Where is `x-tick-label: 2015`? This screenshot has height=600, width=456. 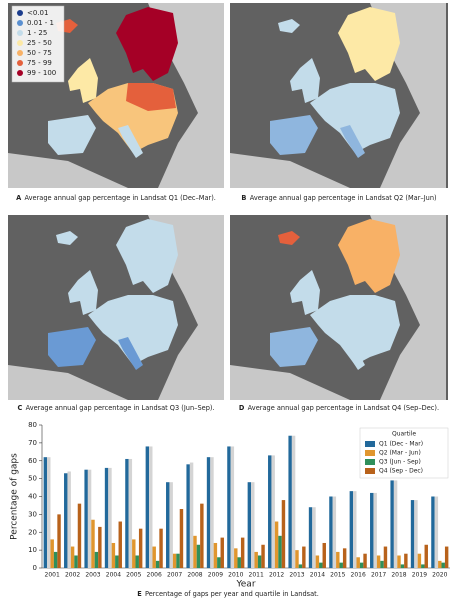
x-tick-label: 2015 is located at coordinates (337, 575).